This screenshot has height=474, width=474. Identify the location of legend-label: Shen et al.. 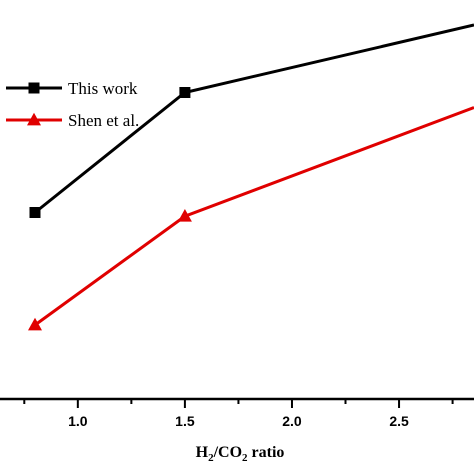
(103, 120).